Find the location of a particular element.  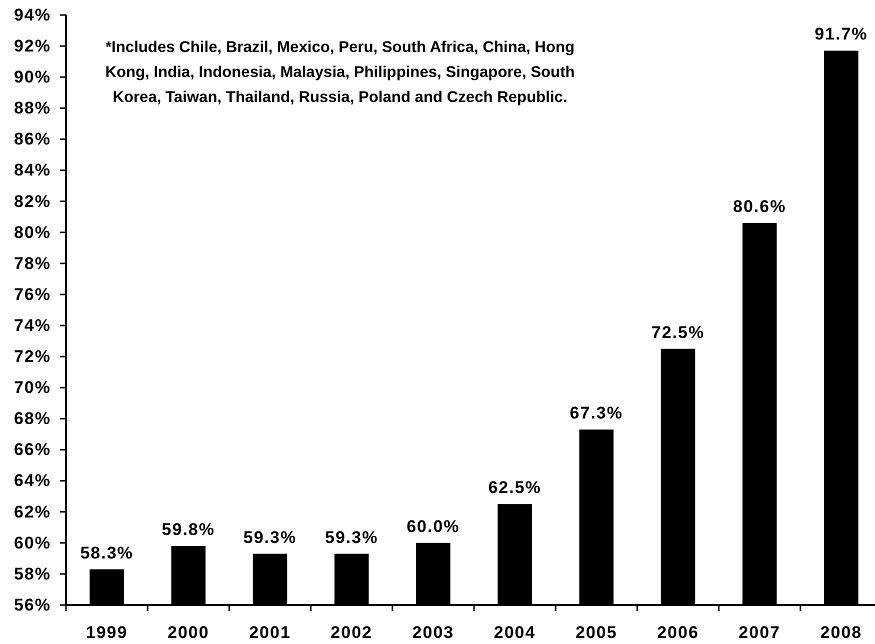

y-tick-label: 92% is located at coordinates (32, 46).